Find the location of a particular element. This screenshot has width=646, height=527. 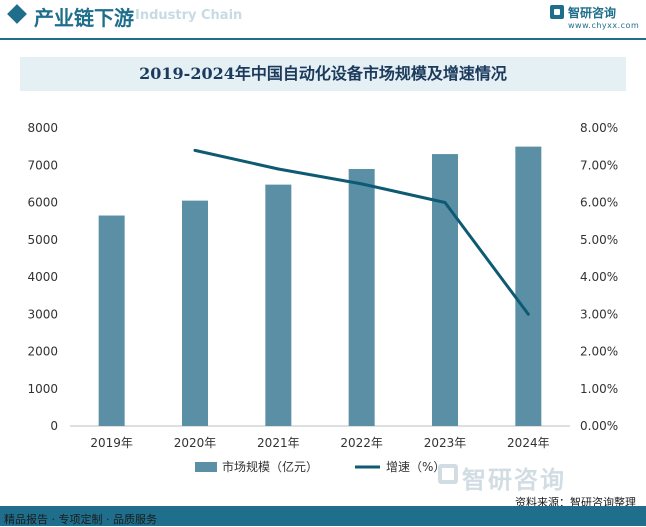

chart-title: 2019-2024年中国自动化设备市场规模及增速情况 is located at coordinates (323, 74).